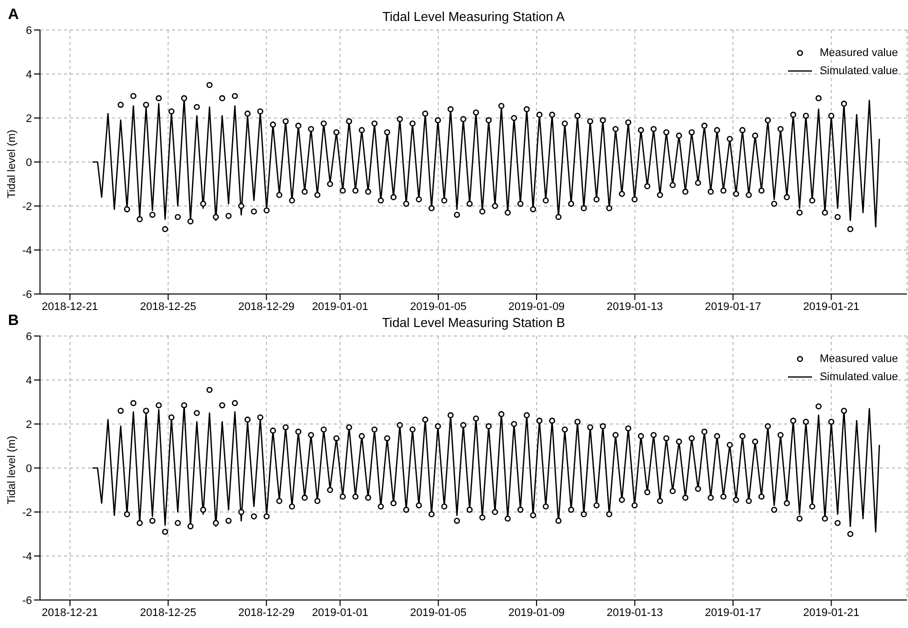  Describe the element at coordinates (13, 320) in the screenshot. I see `text: B` at that location.